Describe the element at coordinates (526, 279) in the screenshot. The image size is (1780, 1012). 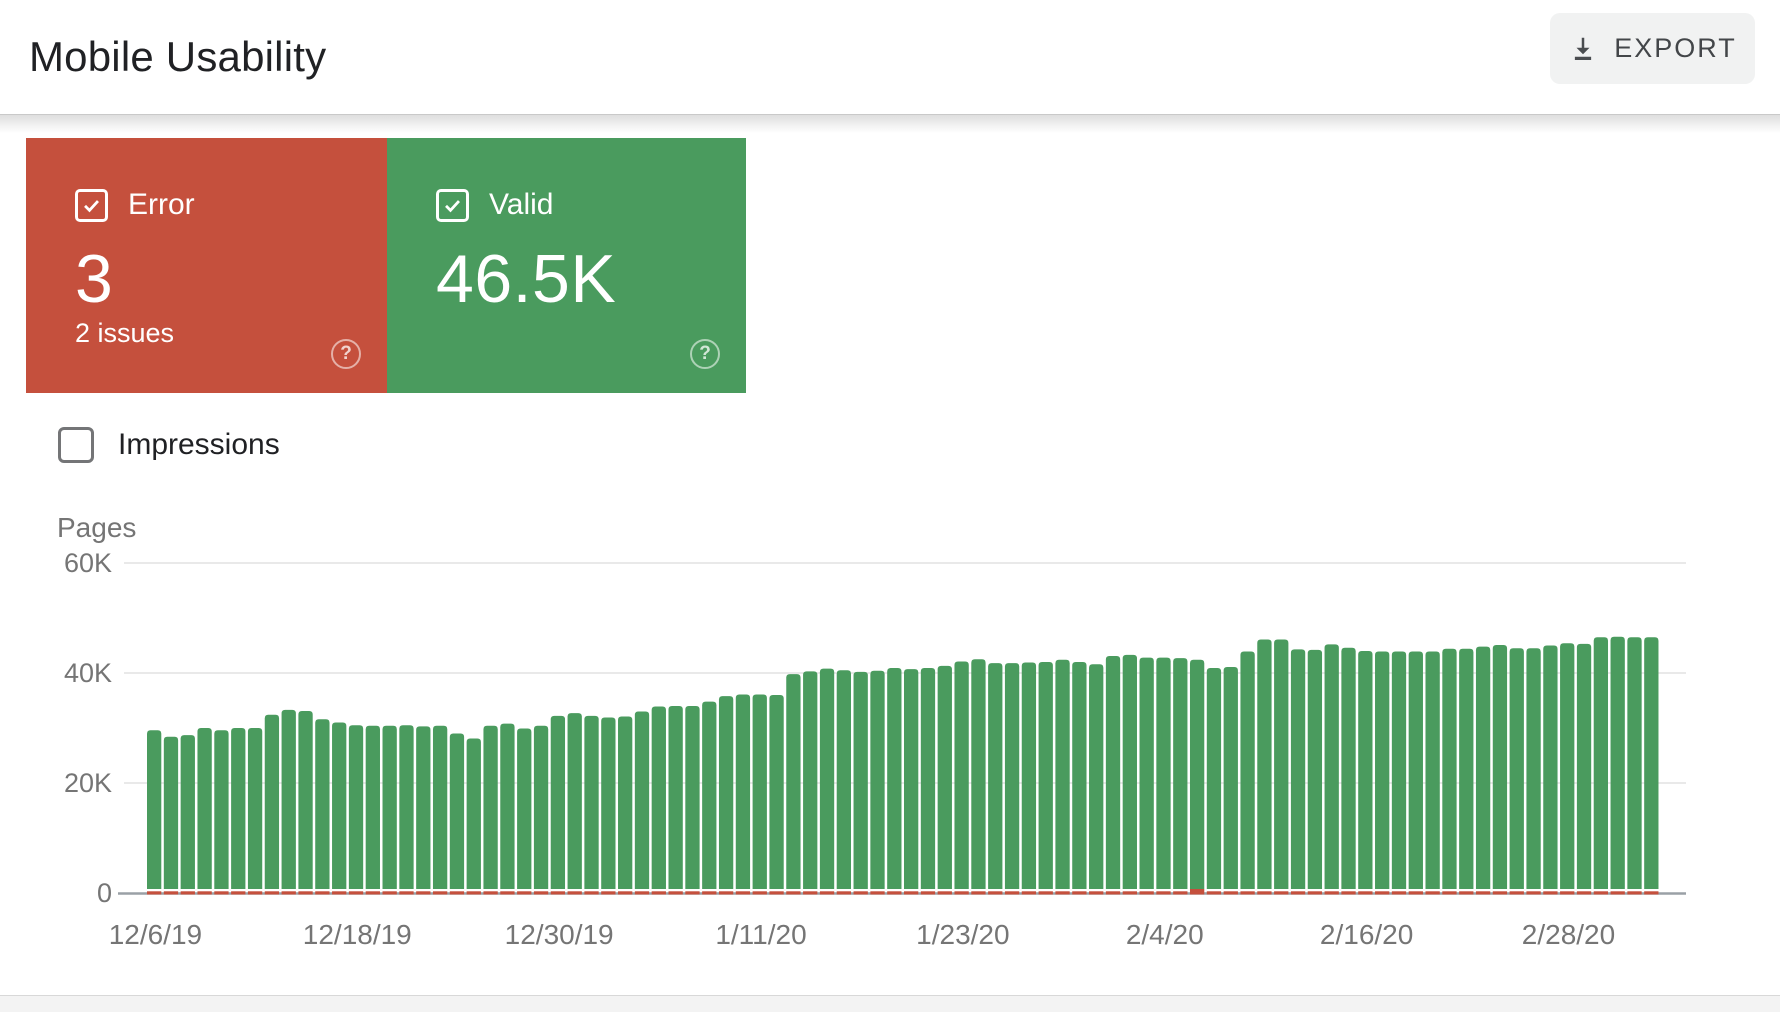
I see `valid-card-value: 46.5K` at that location.